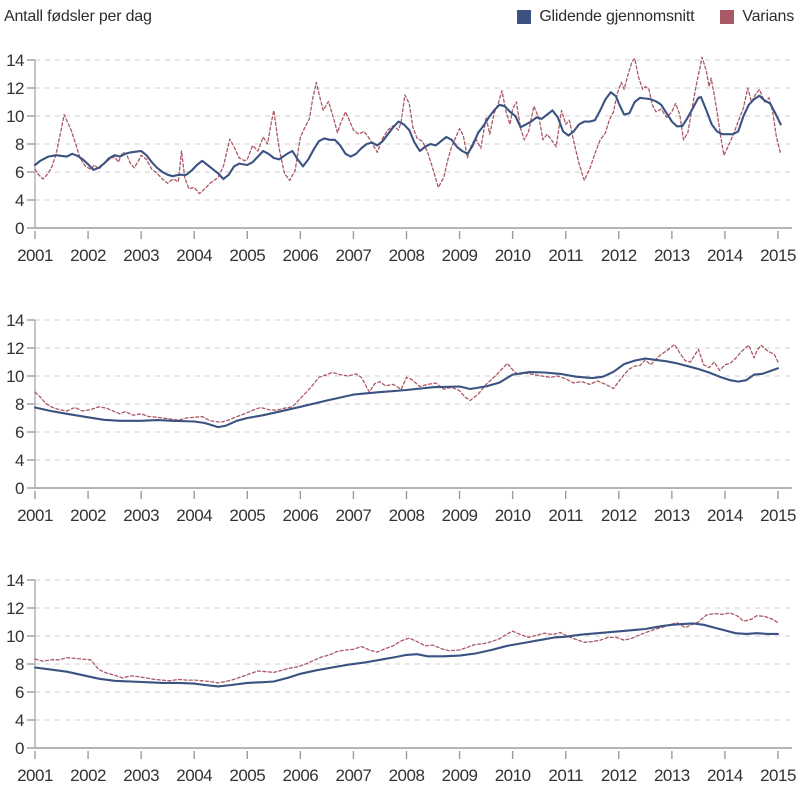  What do you see at coordinates (78, 16) in the screenshot?
I see `page-title: Antall fødsler per dag` at bounding box center [78, 16].